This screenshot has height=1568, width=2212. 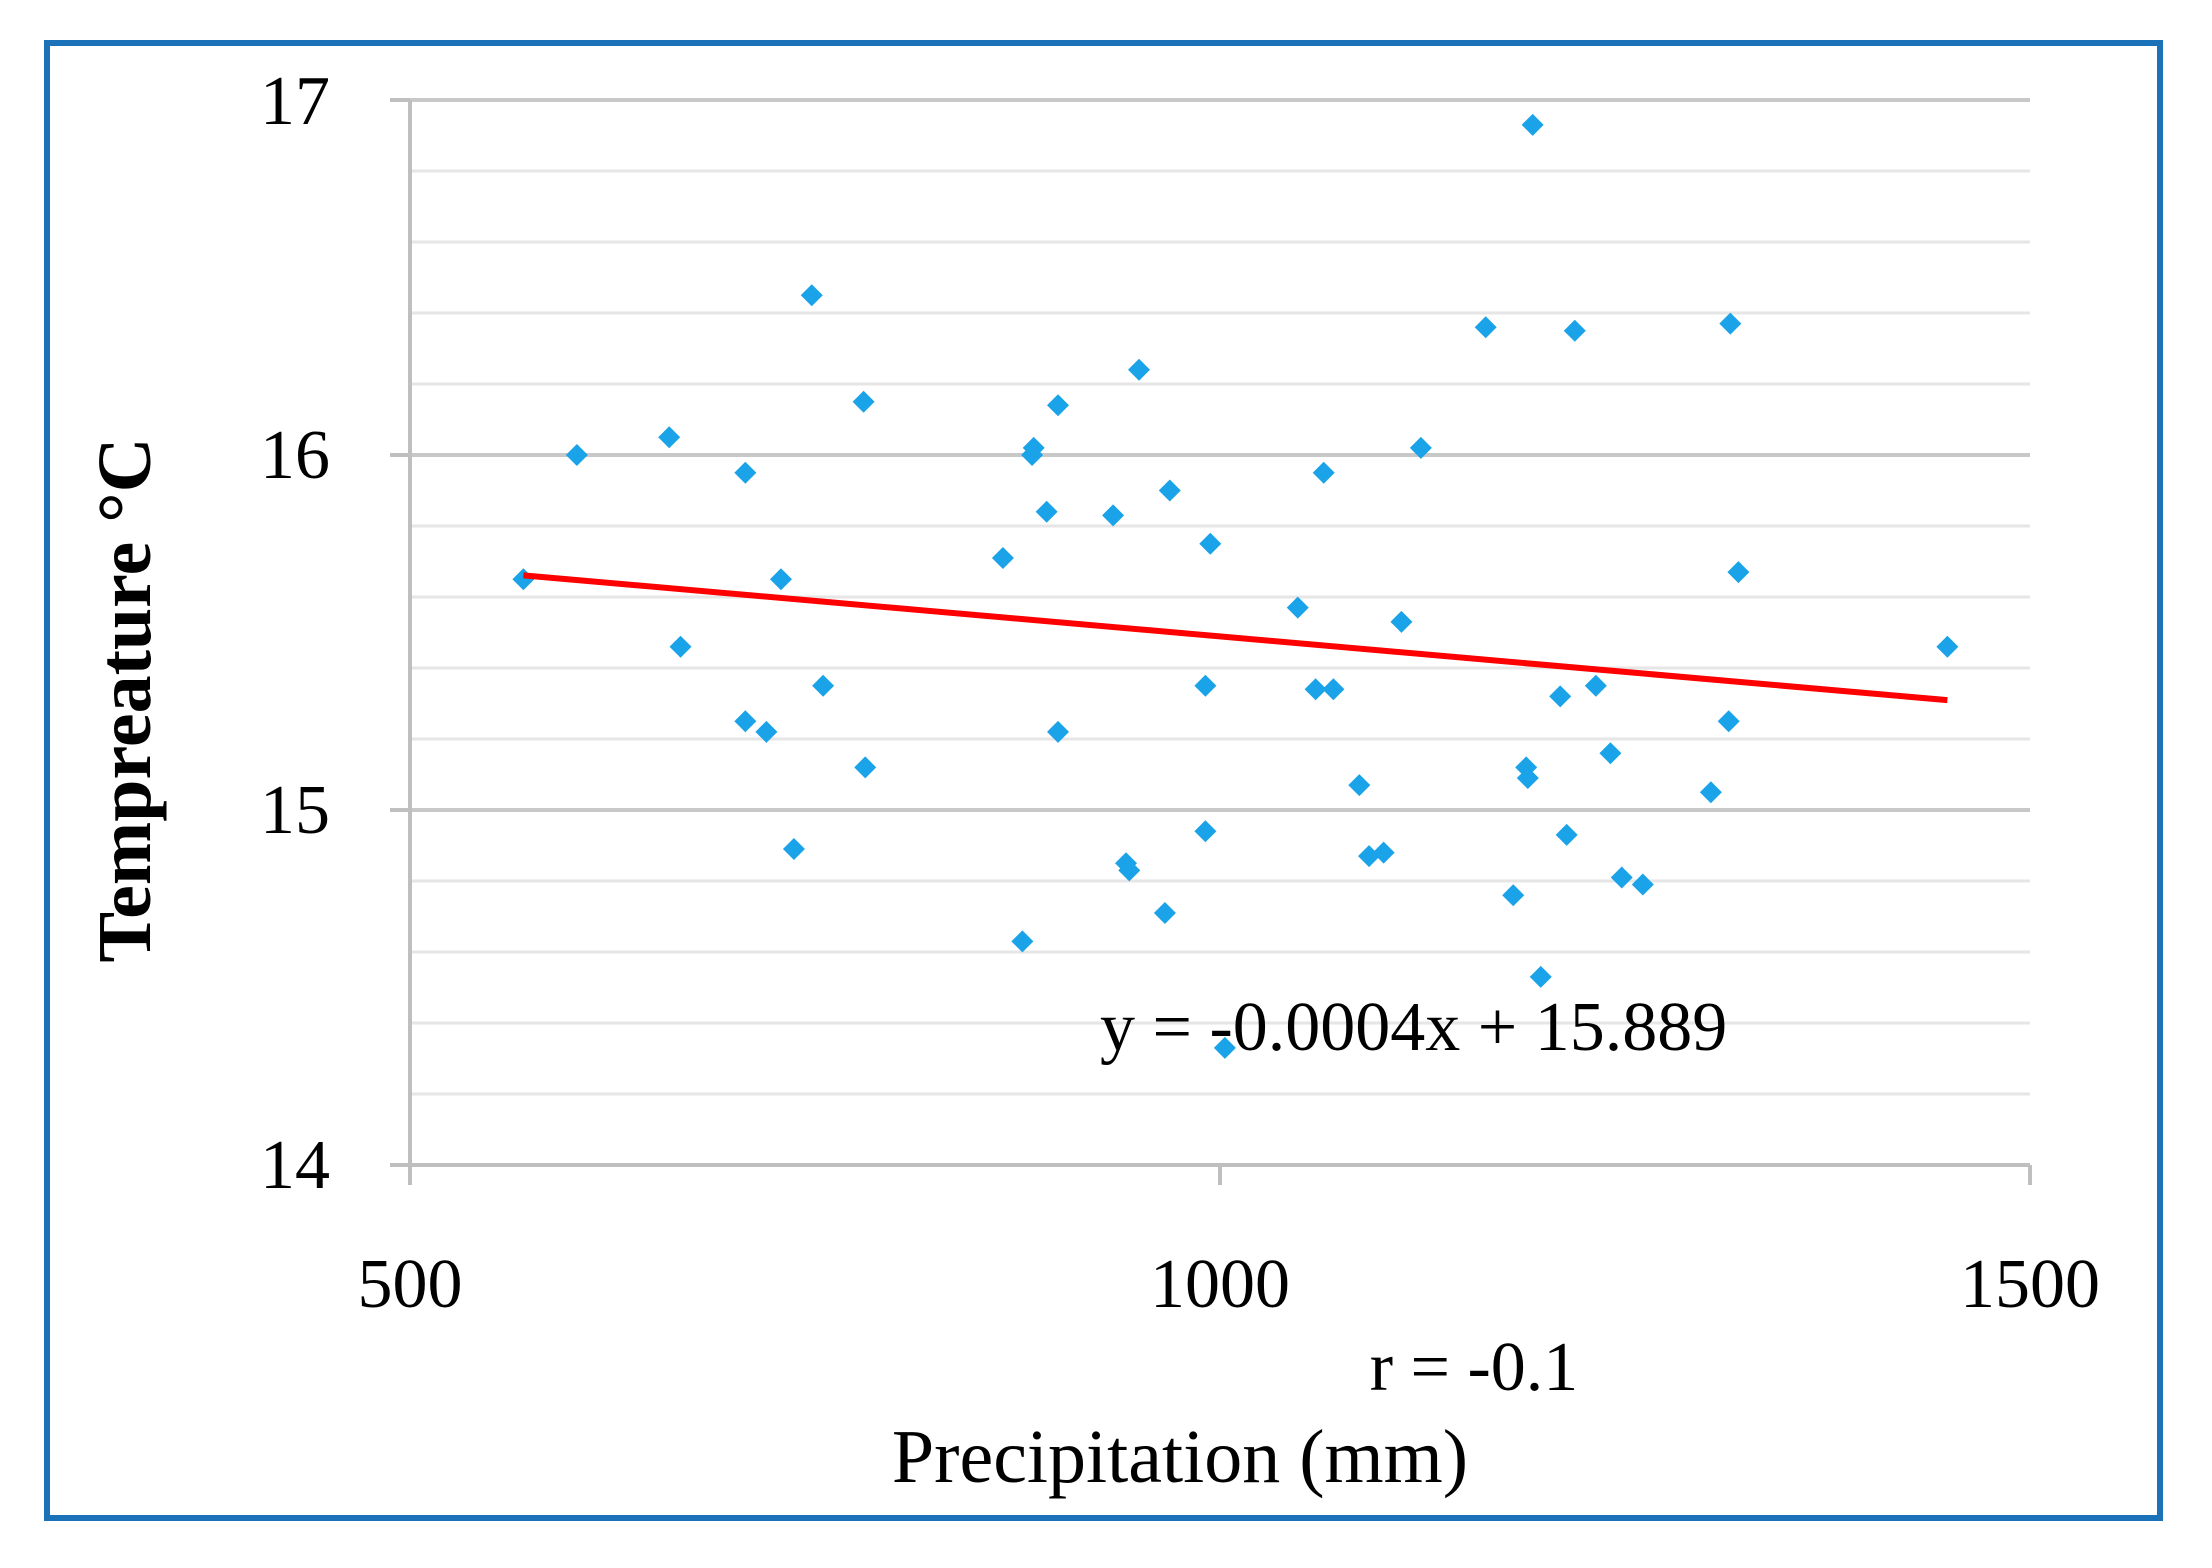 I want to click on trendline, so click(x=1235, y=638).